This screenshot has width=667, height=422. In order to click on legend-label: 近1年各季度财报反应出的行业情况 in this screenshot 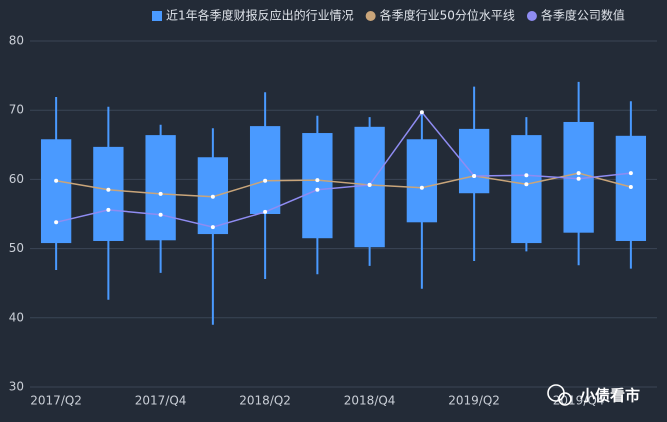, I will do `click(260, 15)`.